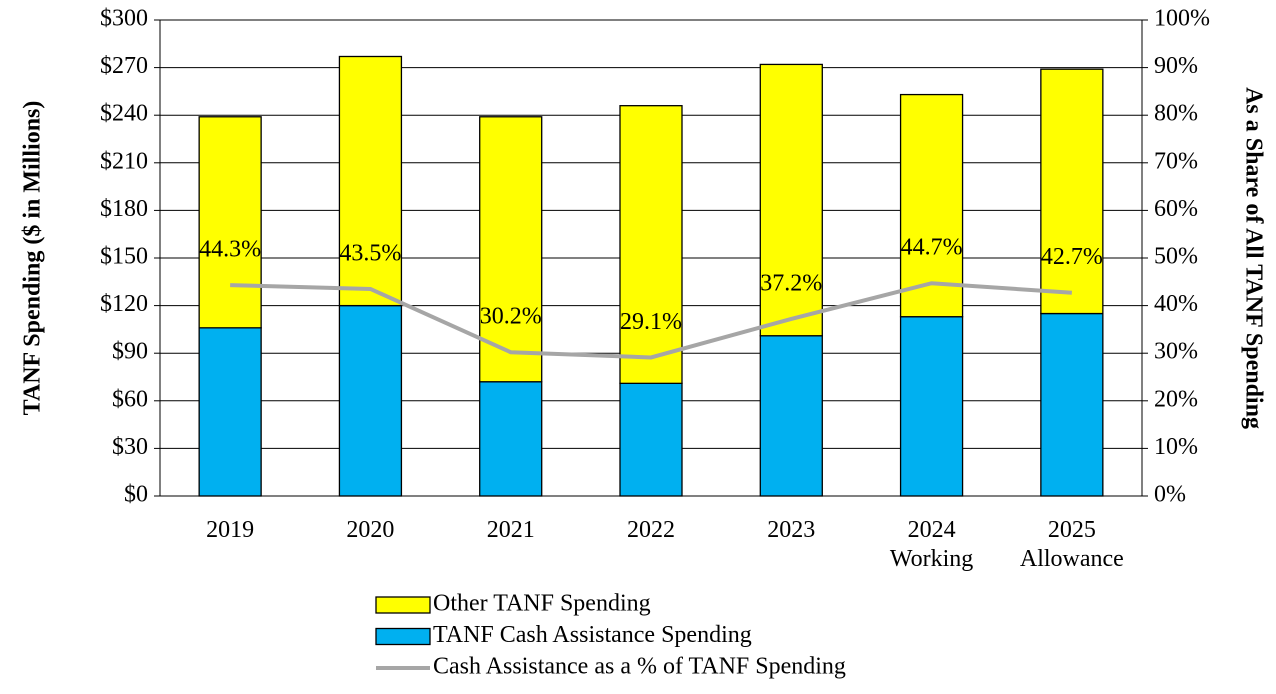 This screenshot has height=694, width=1276. Describe the element at coordinates (542, 604) in the screenshot. I see `legend-label: Other TANF Spending` at that location.